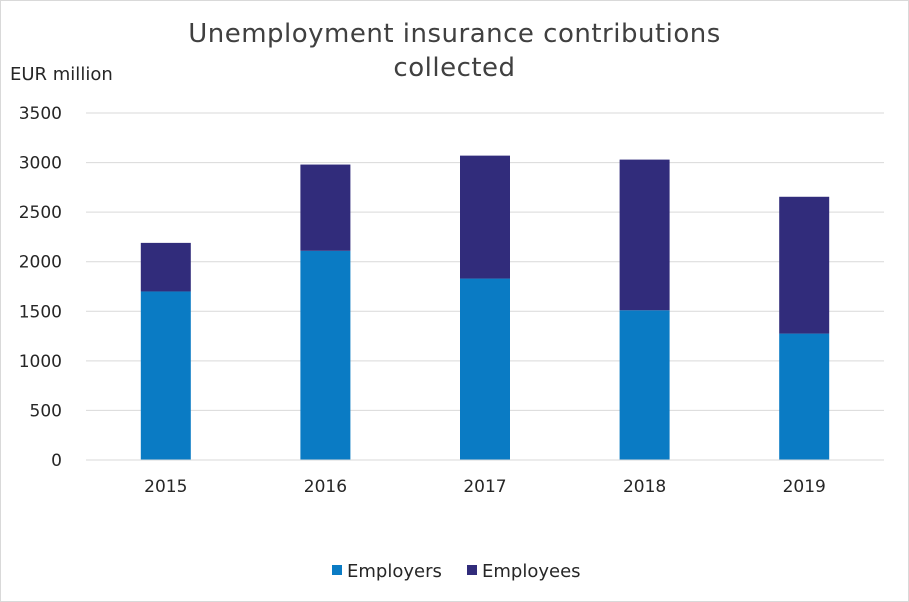 The image size is (909, 602). I want to click on legend-swatch-employees, so click(472, 570).